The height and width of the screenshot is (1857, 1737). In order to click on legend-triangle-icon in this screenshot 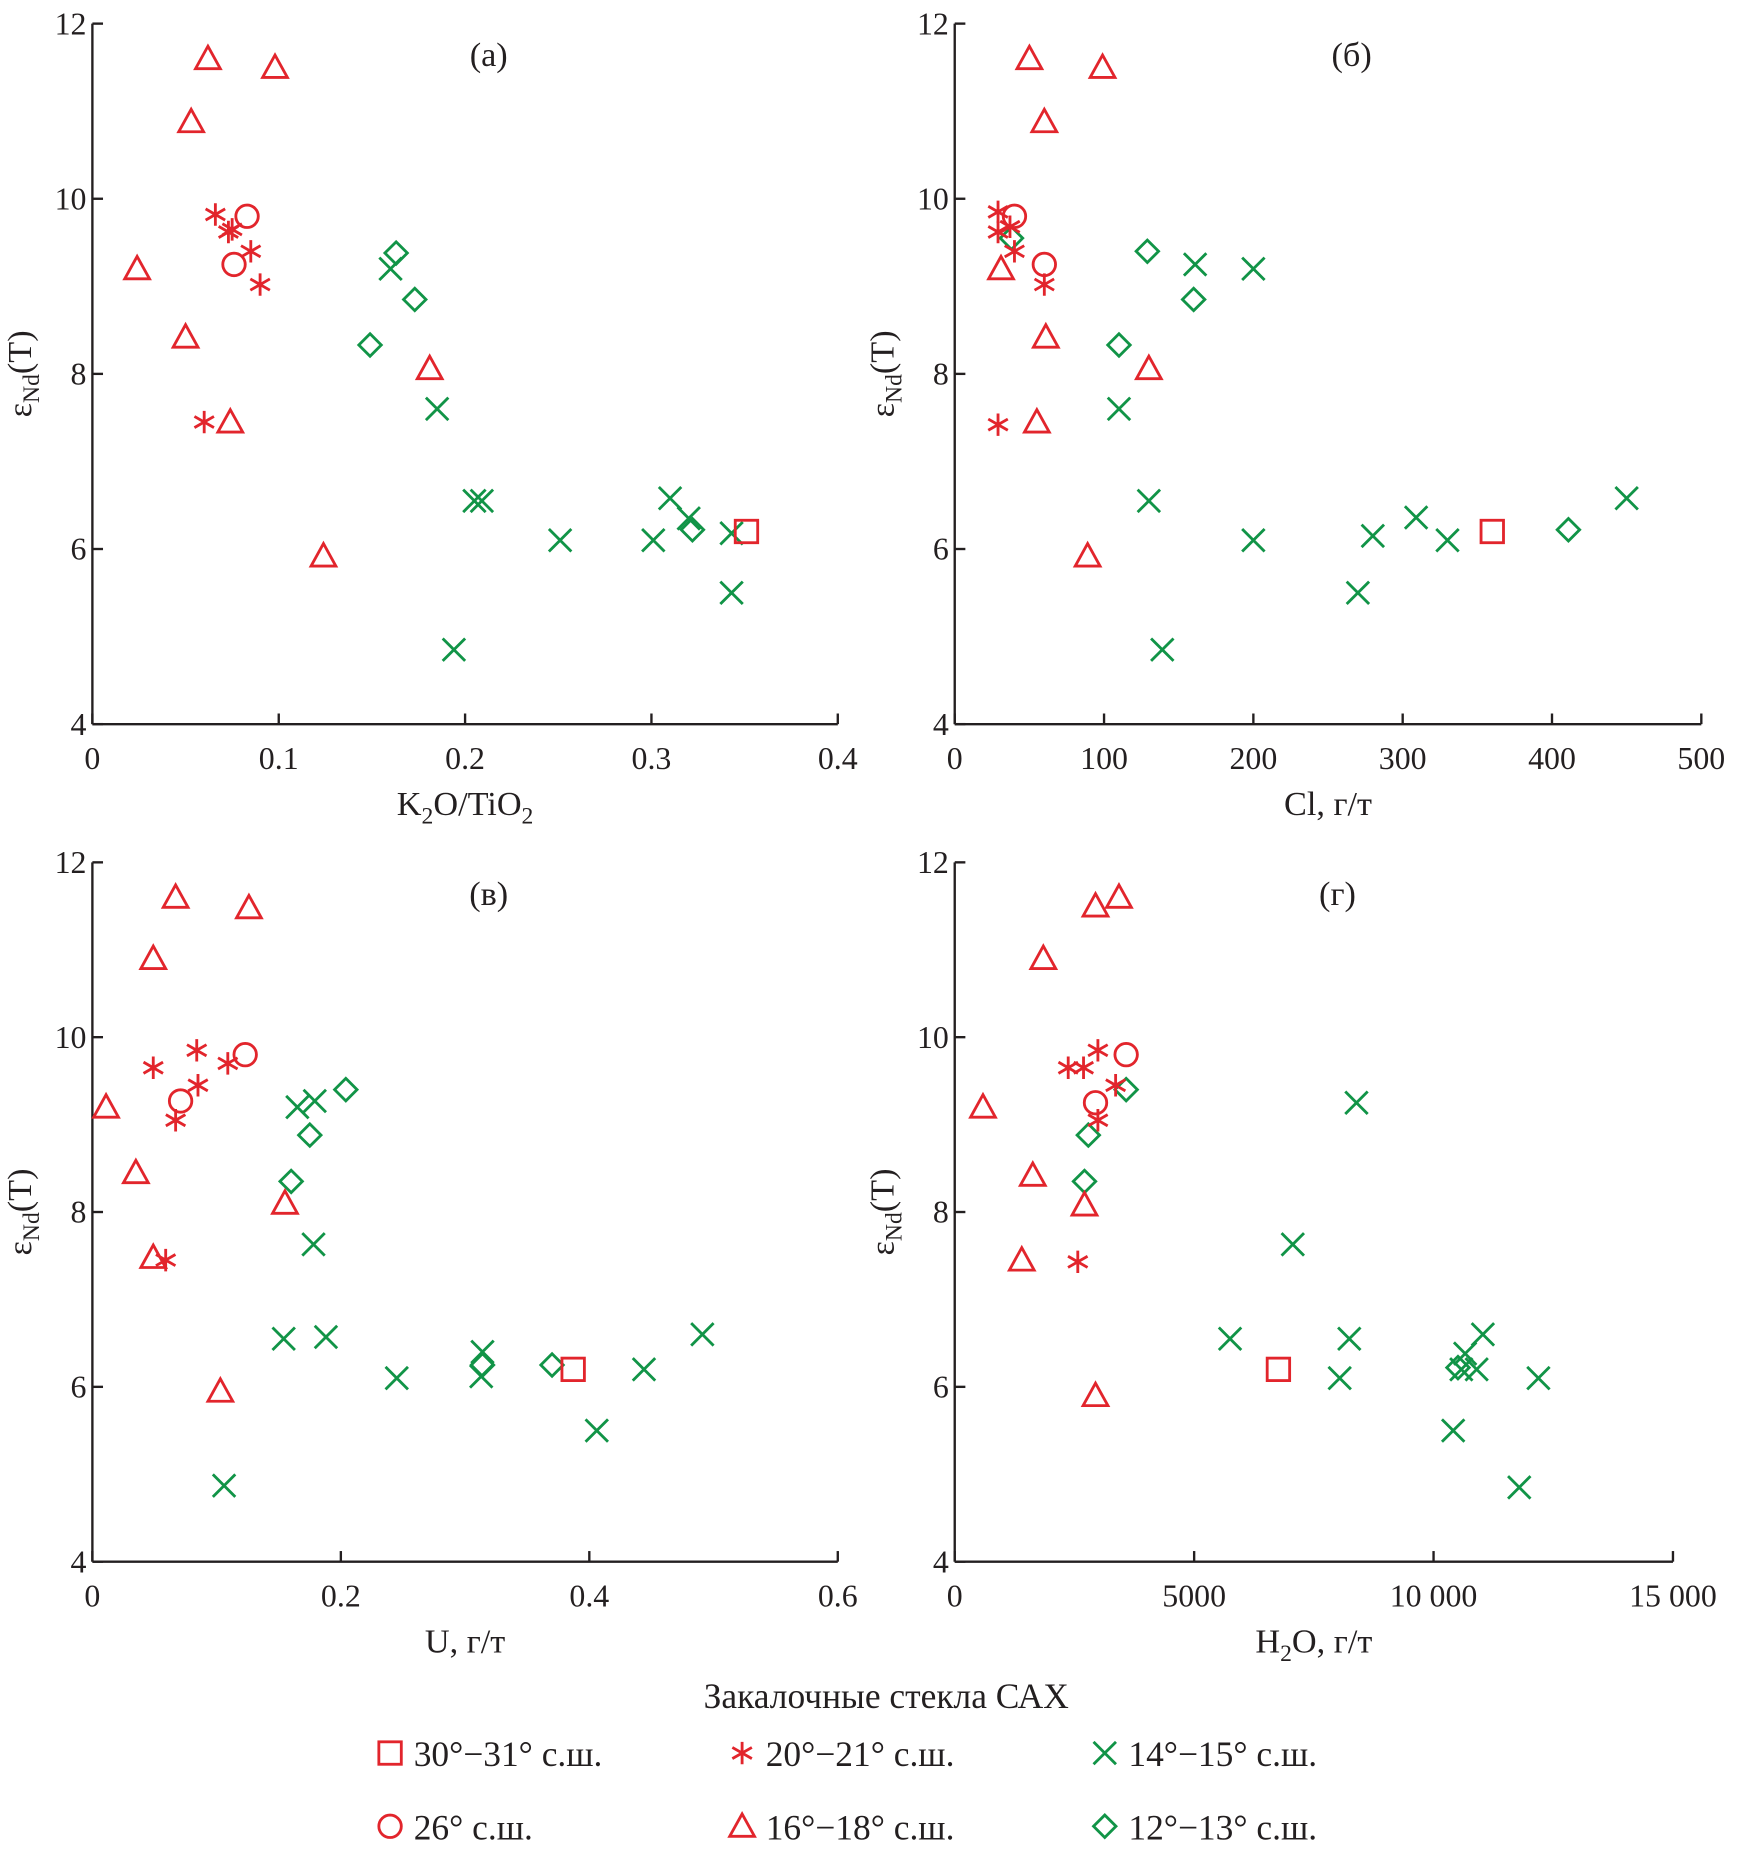, I will do `click(742, 1824)`.